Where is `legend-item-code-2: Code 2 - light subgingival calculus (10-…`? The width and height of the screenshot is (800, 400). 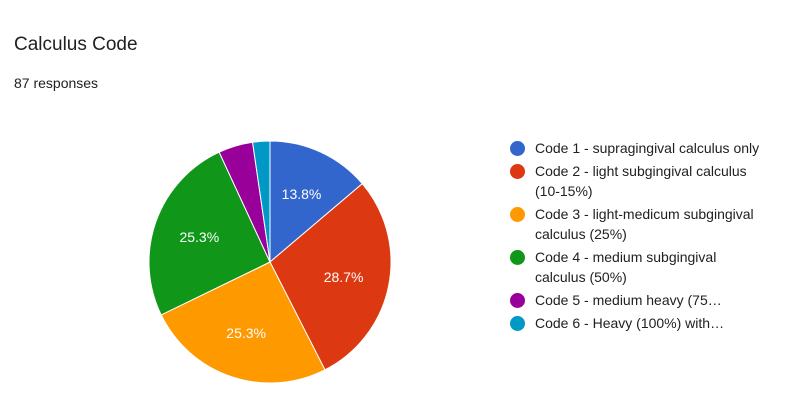
legend-item-code-2: Code 2 - light subgingival calculus (10-… is located at coordinates (640, 181).